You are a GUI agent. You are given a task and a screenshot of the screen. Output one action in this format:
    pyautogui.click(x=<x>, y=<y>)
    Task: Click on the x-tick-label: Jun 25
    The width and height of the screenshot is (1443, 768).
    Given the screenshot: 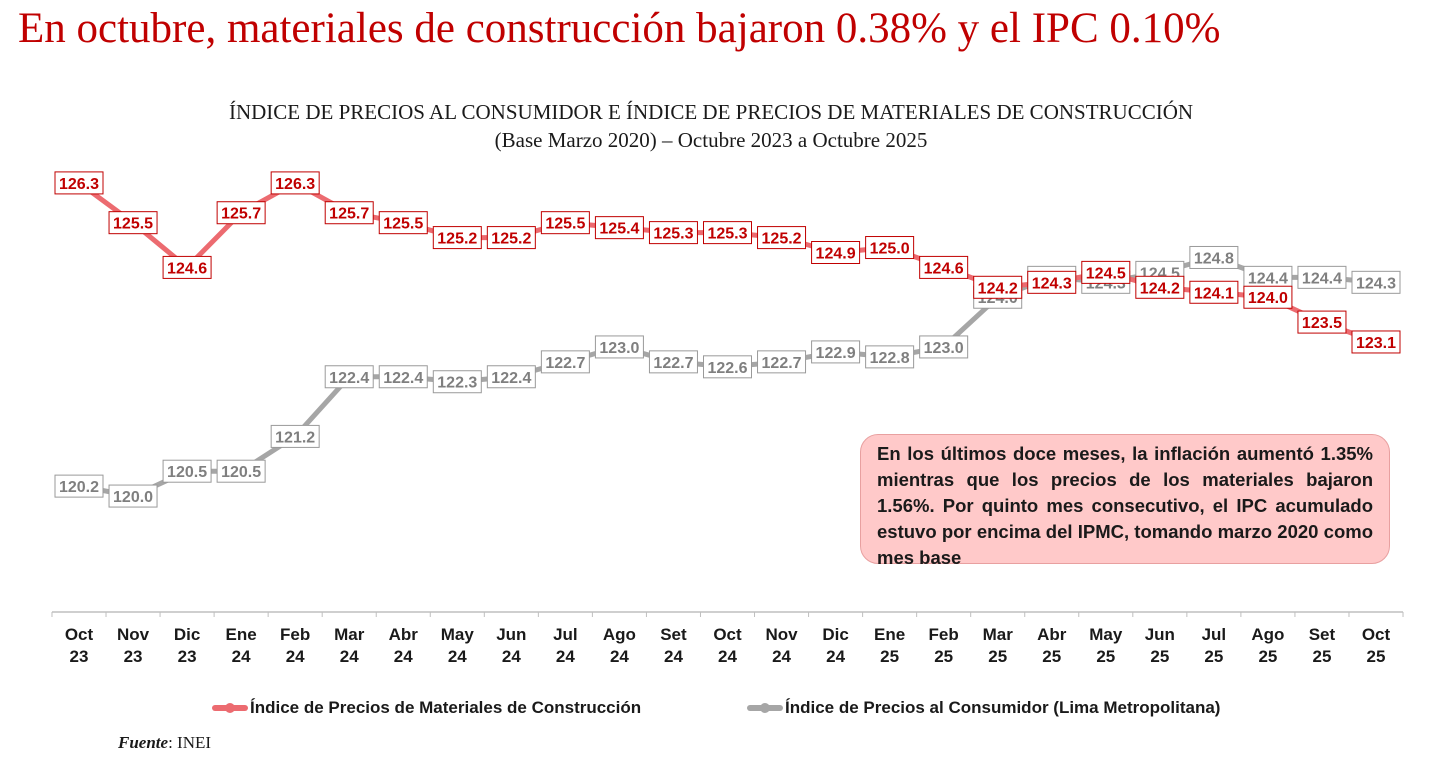 What is the action you would take?
    pyautogui.click(x=1160, y=645)
    